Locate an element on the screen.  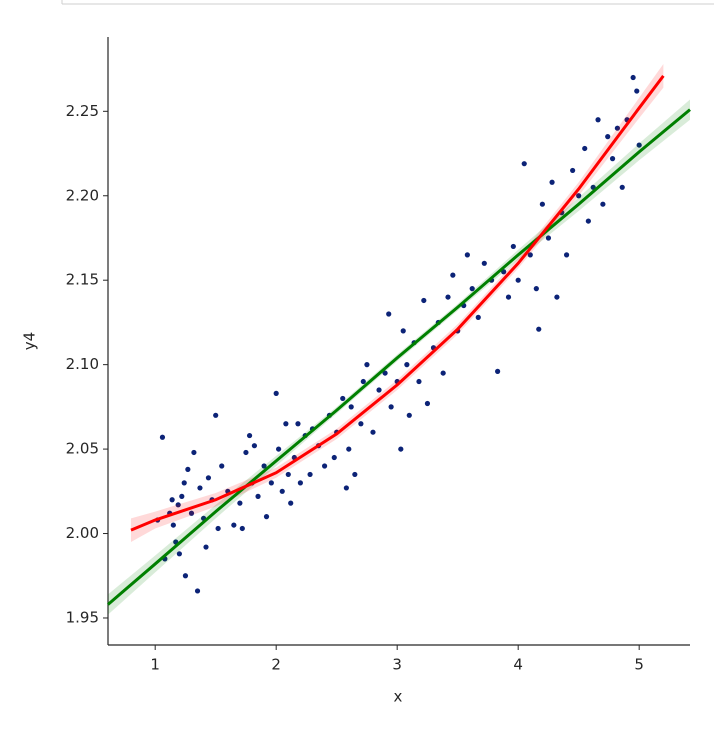
x-axis-label: x is located at coordinates (398, 697).